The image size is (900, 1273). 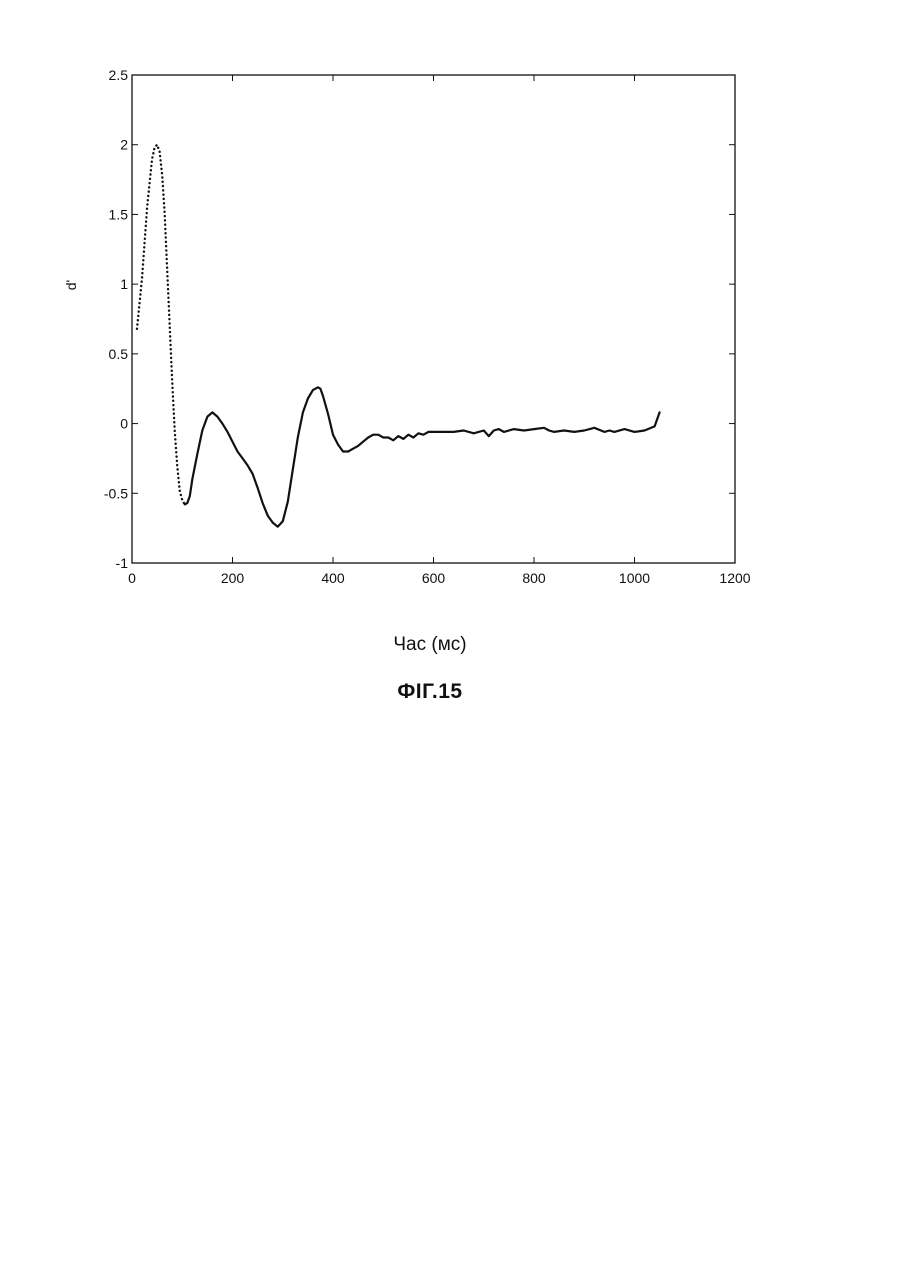 What do you see at coordinates (124, 145) in the screenshot?
I see `y-tick-label: 2` at bounding box center [124, 145].